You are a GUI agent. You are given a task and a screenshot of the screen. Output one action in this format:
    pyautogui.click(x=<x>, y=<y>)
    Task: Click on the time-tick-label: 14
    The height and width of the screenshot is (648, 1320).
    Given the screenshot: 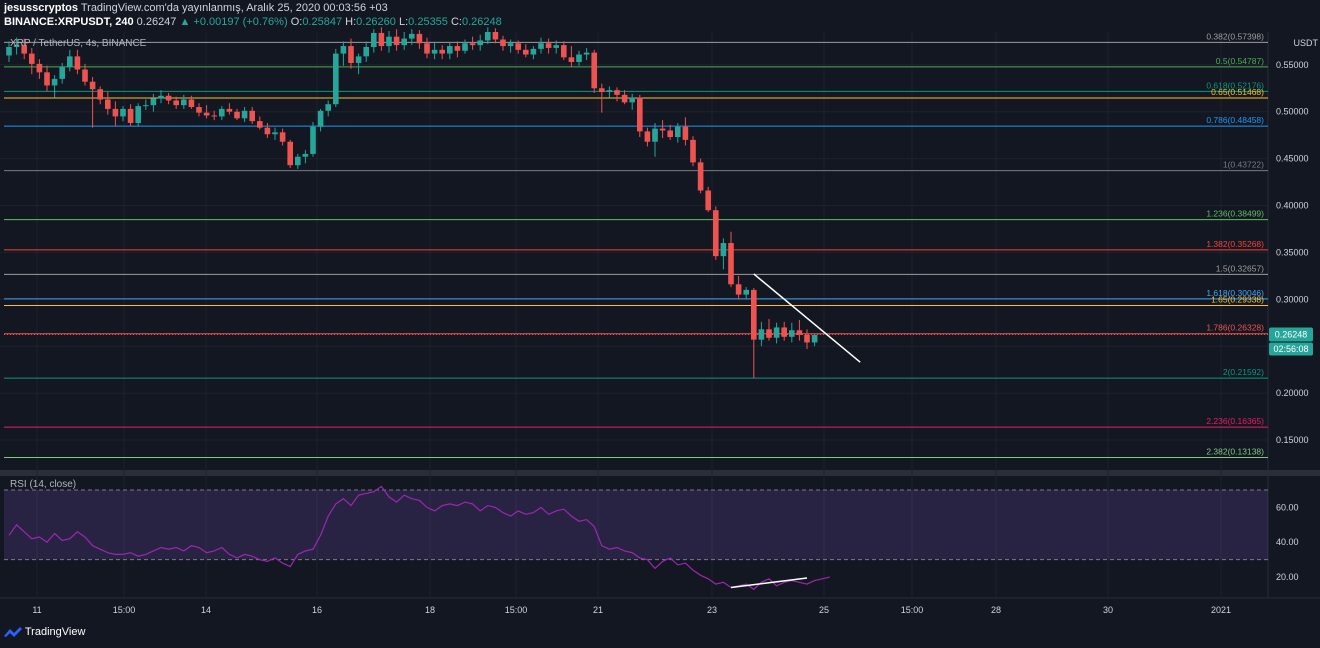 What is the action you would take?
    pyautogui.click(x=206, y=610)
    